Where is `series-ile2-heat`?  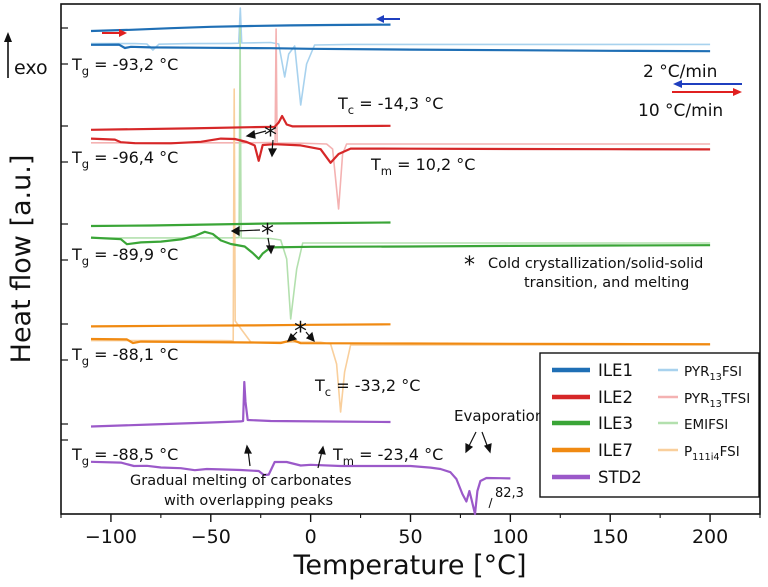 series-ile2-heat is located at coordinates (400, 150).